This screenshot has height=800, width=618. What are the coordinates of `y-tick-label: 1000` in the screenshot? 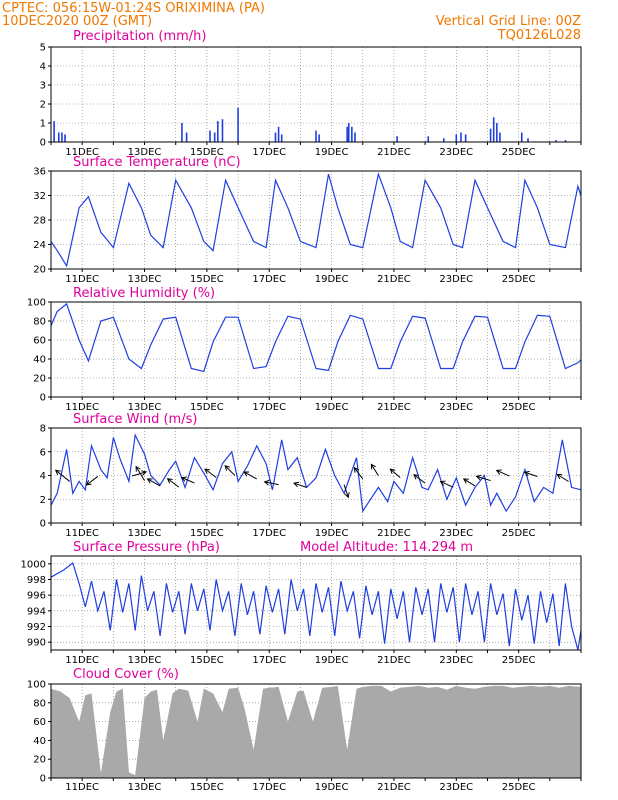 It's located at (33, 564).